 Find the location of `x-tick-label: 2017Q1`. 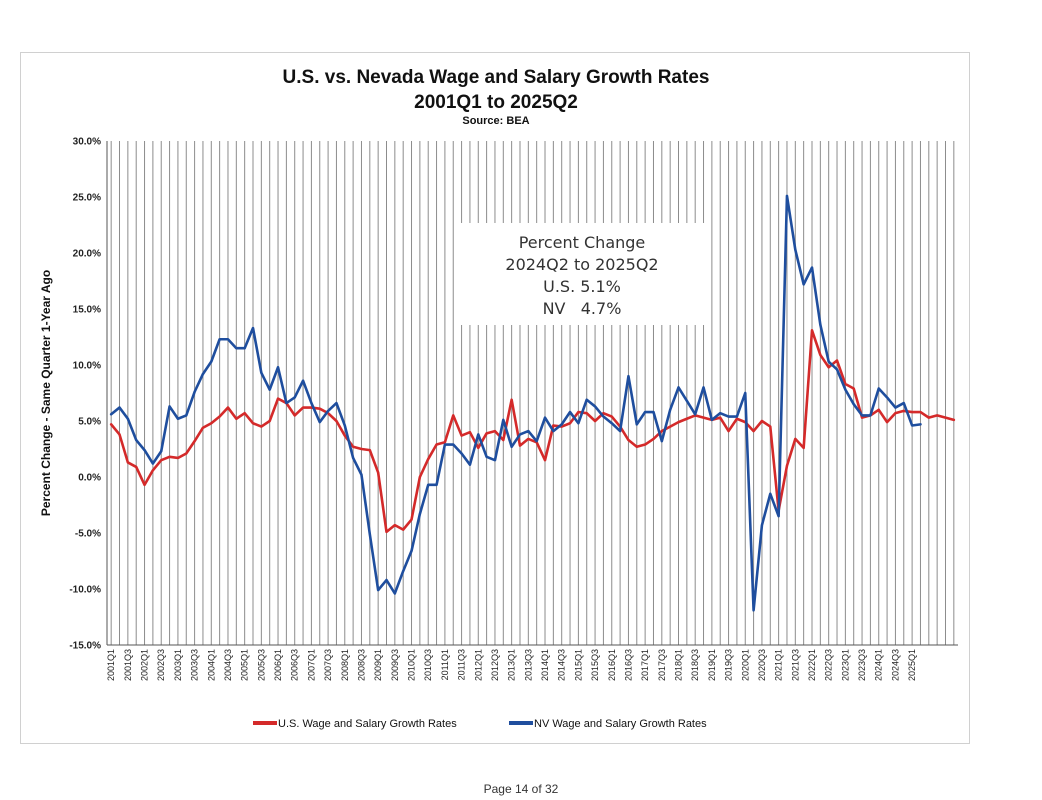

x-tick-label: 2017Q1 is located at coordinates (645, 665).